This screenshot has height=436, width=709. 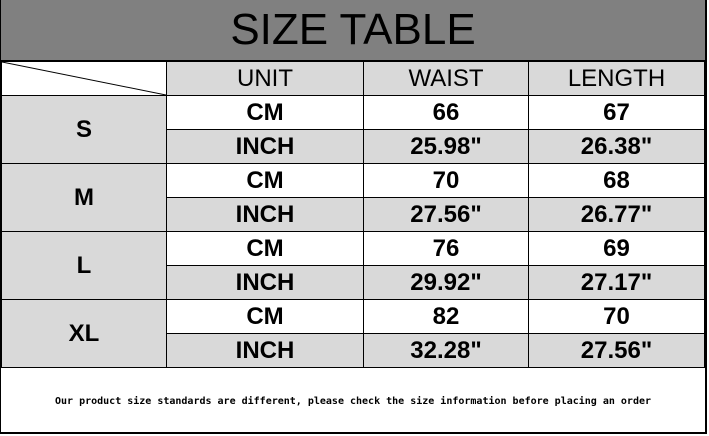 I want to click on waist-cell: 76, so click(x=446, y=248).